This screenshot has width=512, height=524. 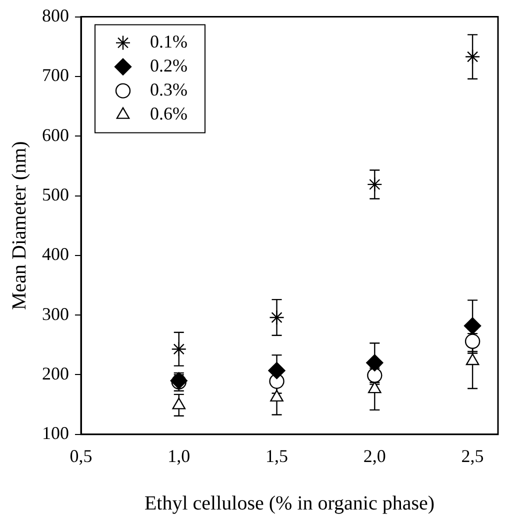 I want to click on y-tick-label: 700, so click(x=55, y=75).